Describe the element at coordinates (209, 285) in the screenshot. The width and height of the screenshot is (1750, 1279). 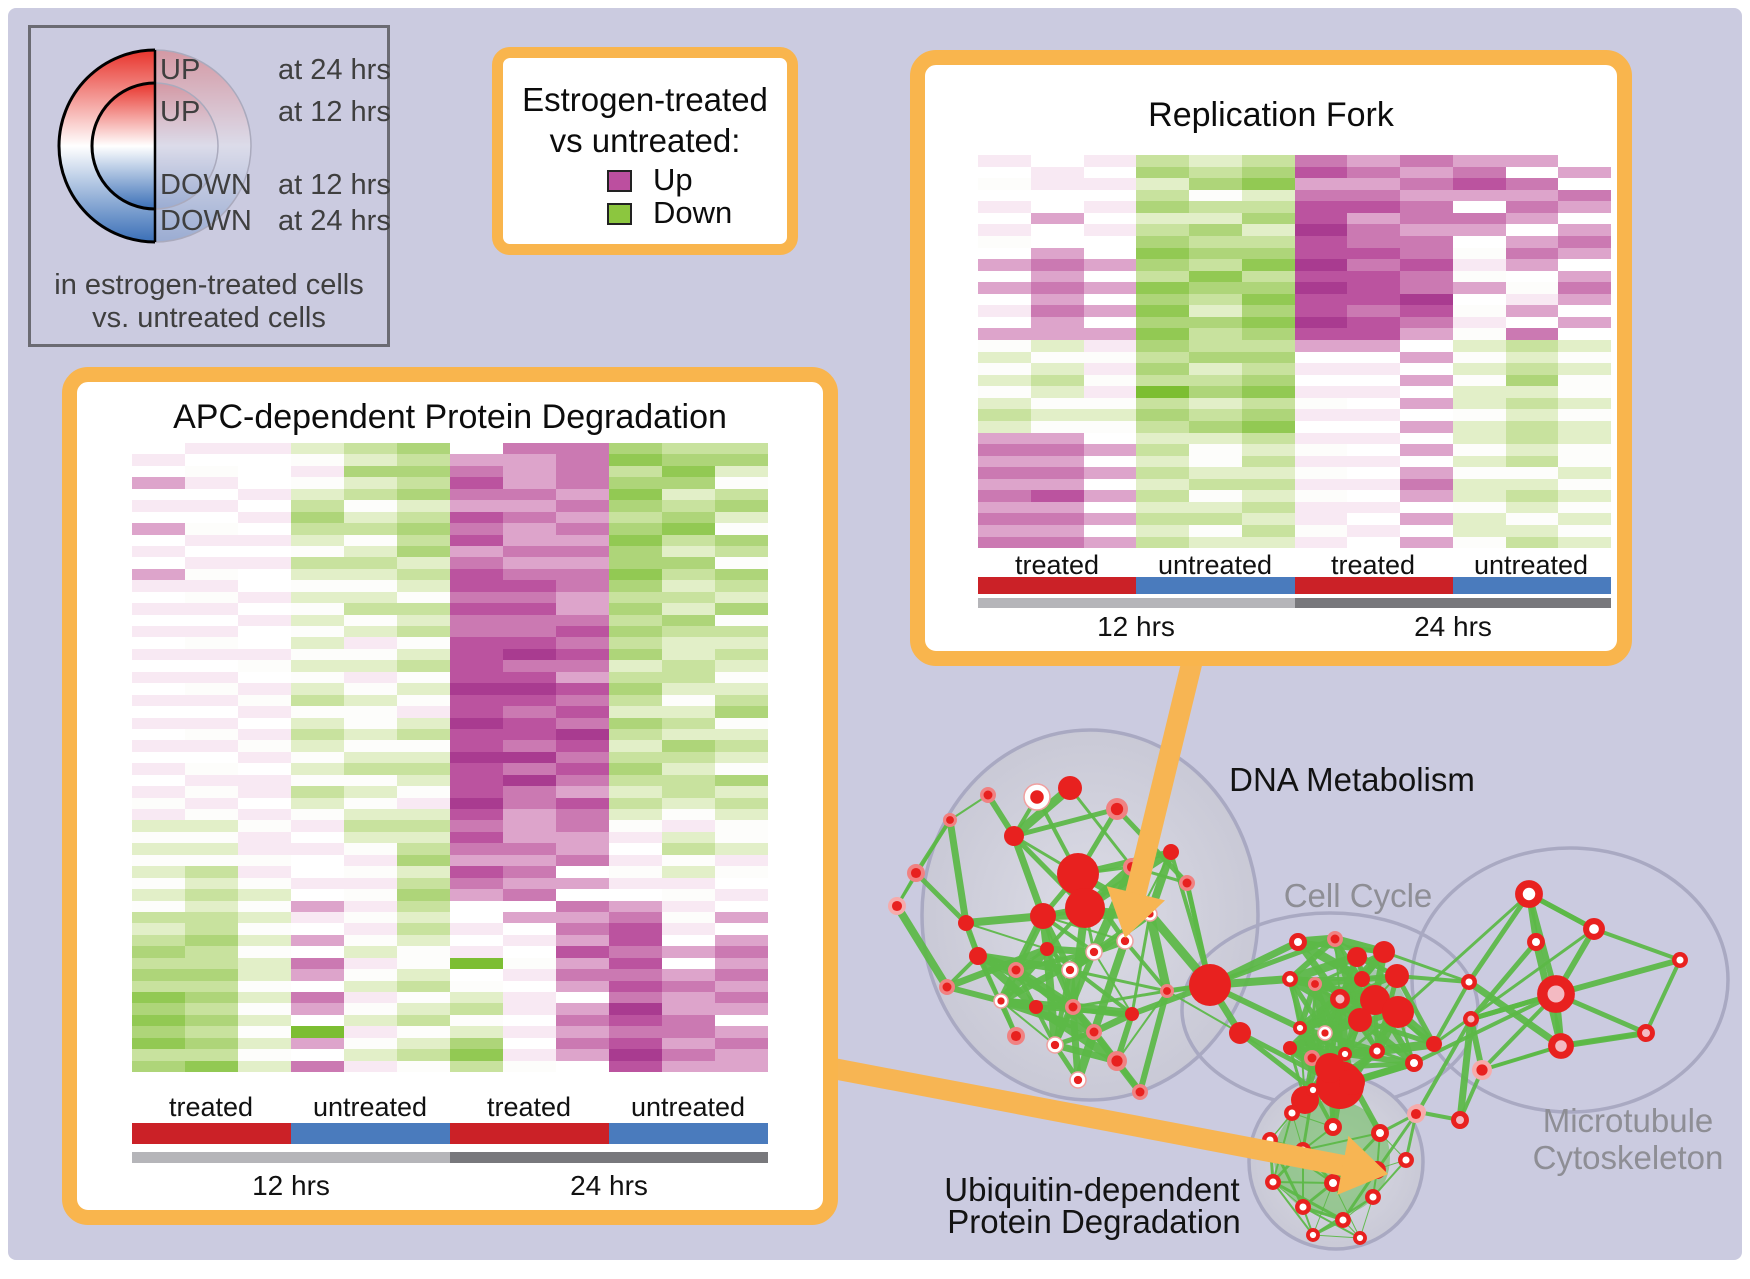
I see `ring-note-line1: in estrogen-treated cells` at that location.